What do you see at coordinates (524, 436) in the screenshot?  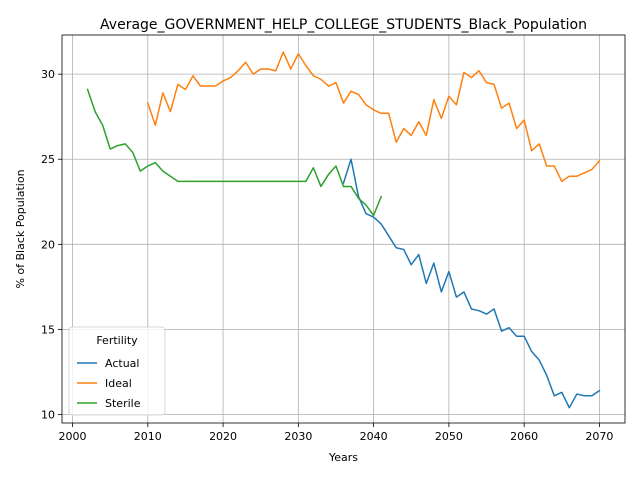 I see `x-tick-label: 2060` at bounding box center [524, 436].